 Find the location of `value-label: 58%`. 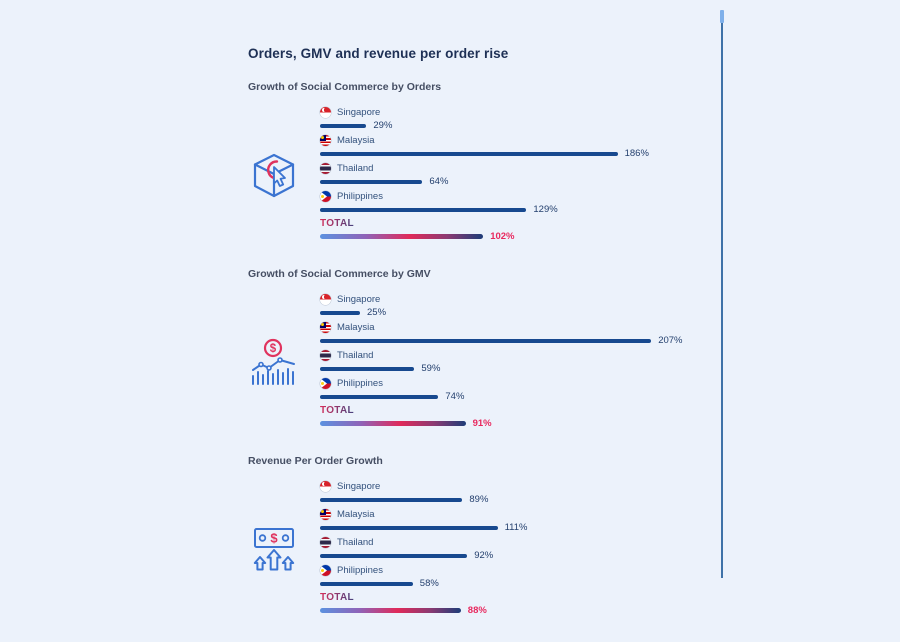

value-label: 58% is located at coordinates (429, 583).